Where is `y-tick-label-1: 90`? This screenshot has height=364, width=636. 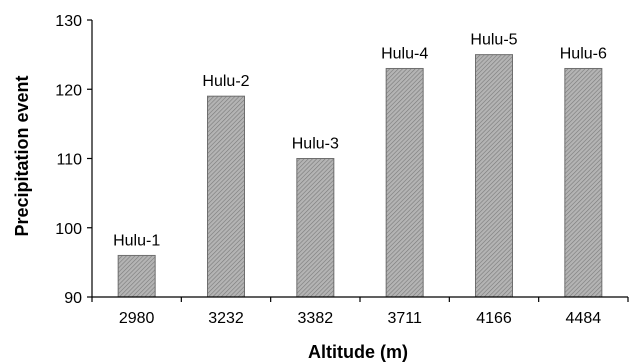 y-tick-label-1: 90 is located at coordinates (73, 298).